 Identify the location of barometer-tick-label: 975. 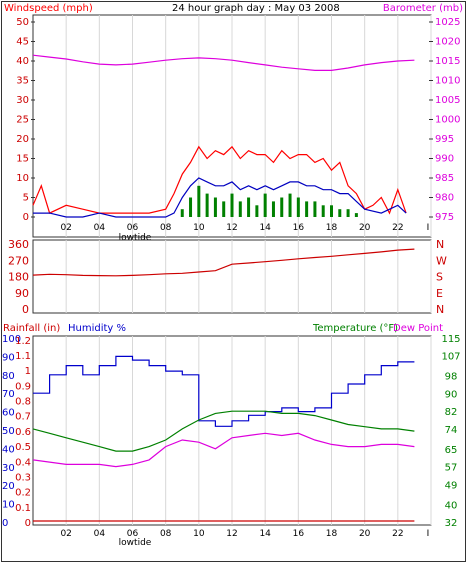
(444, 217).